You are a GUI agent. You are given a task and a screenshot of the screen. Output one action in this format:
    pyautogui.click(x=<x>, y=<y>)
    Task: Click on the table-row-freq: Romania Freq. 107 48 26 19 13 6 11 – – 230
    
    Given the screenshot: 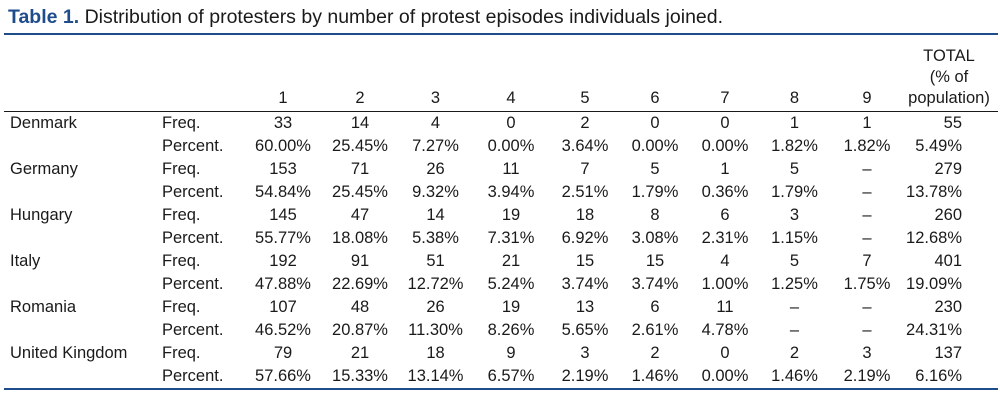 What is the action you would take?
    pyautogui.click(x=501, y=307)
    